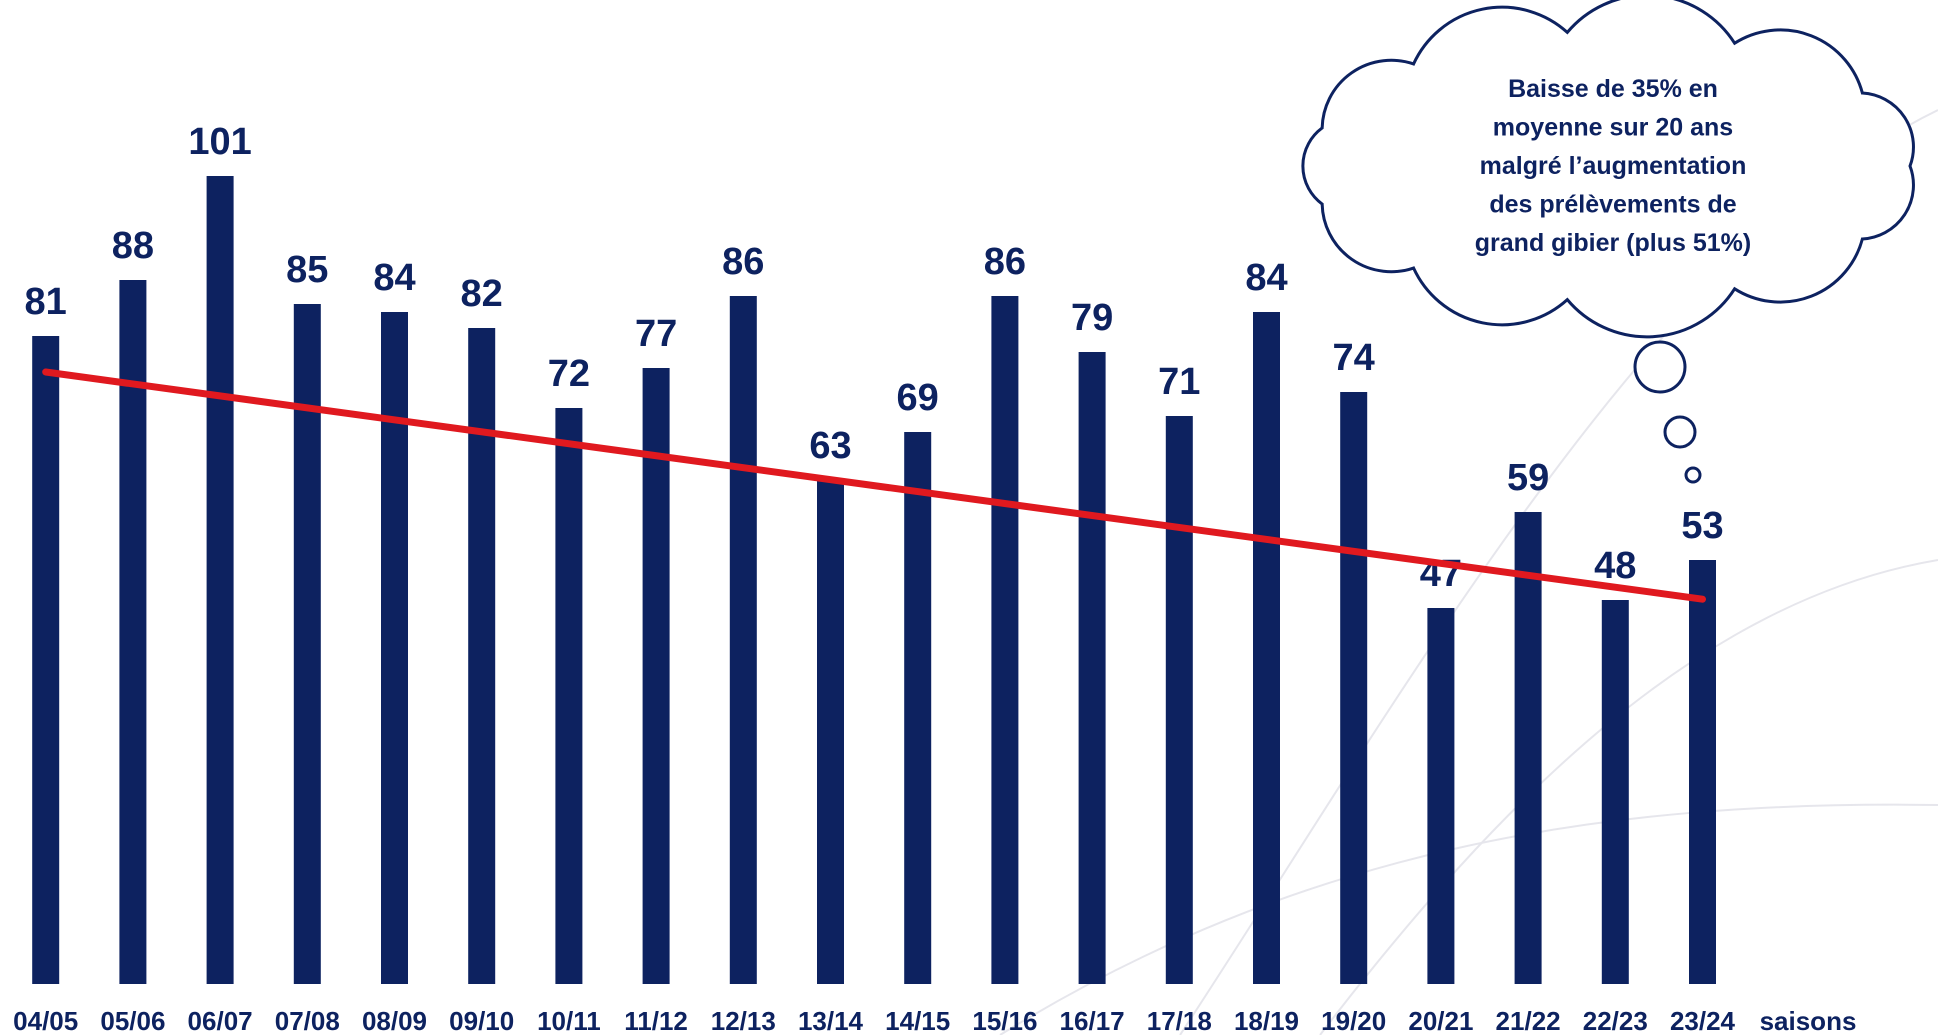 This screenshot has height=1035, width=1938. I want to click on x-tick-label: 07/08, so click(307, 1020).